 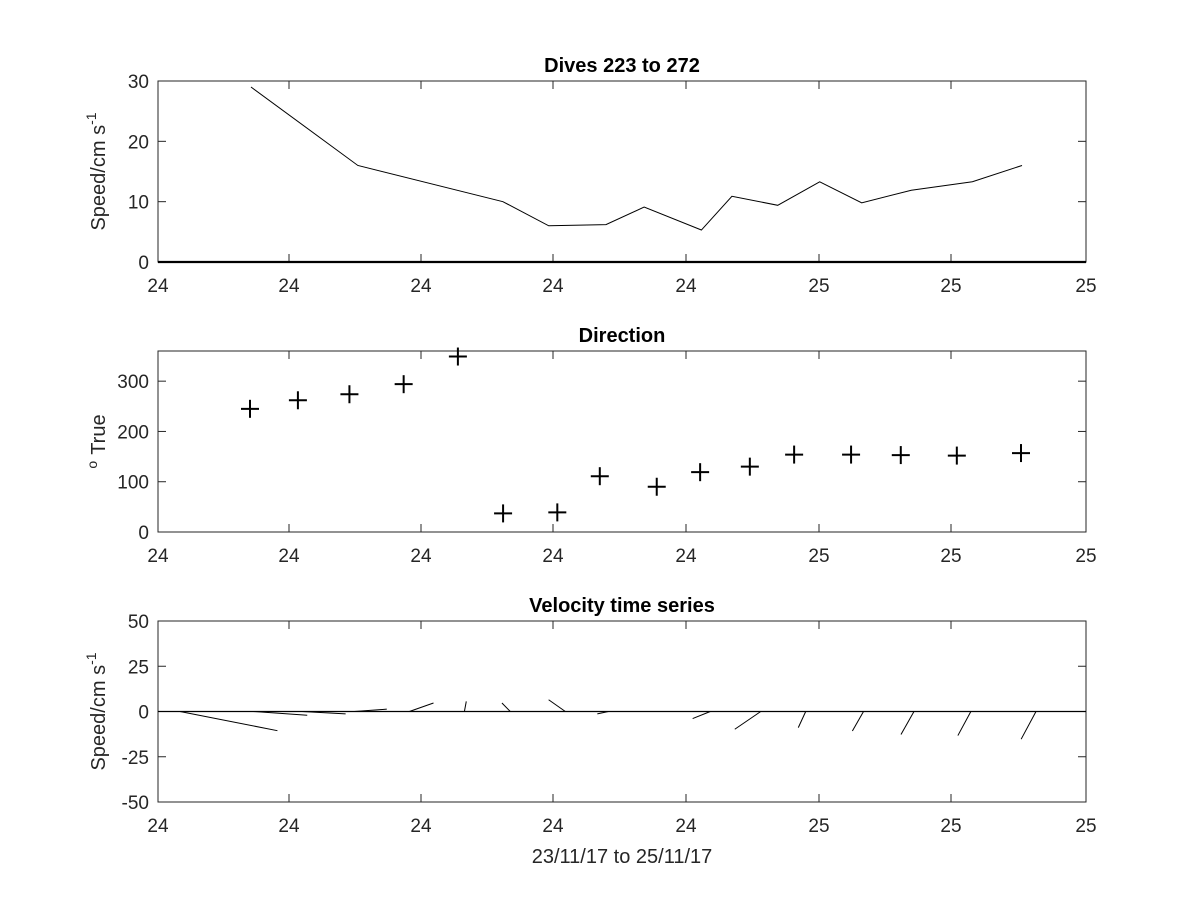 I want to click on chart-title: Velocity time series, so click(x=622, y=606).